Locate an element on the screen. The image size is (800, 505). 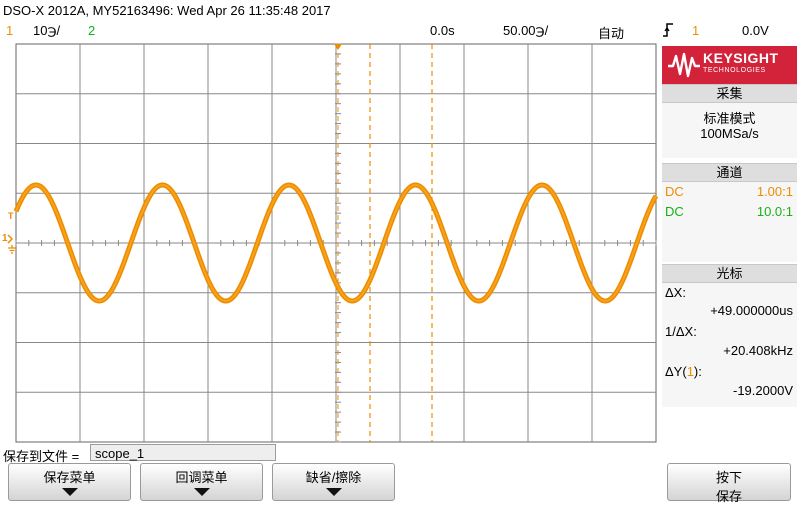
delta-x-value: +49.000000us is located at coordinates (751, 310).